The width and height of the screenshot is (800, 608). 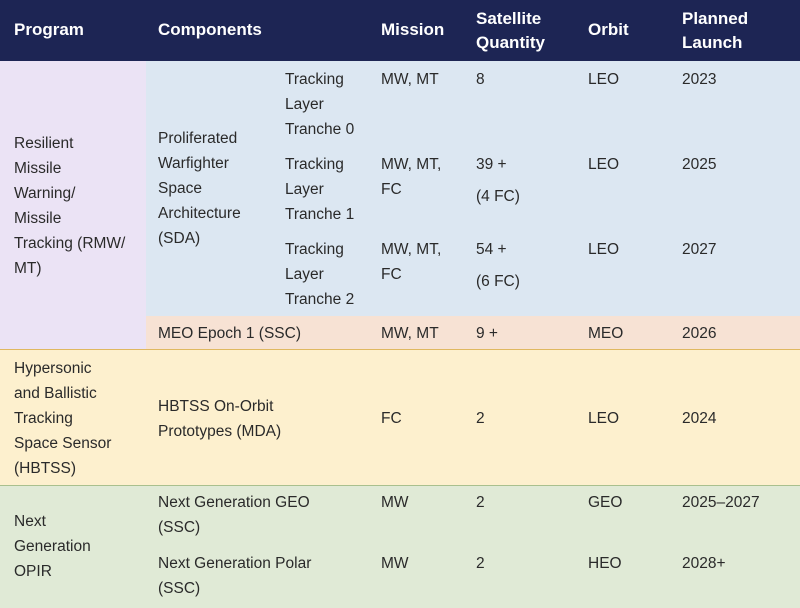 What do you see at coordinates (498, 196) in the screenshot?
I see `quantity-cell: (4 FC)` at bounding box center [498, 196].